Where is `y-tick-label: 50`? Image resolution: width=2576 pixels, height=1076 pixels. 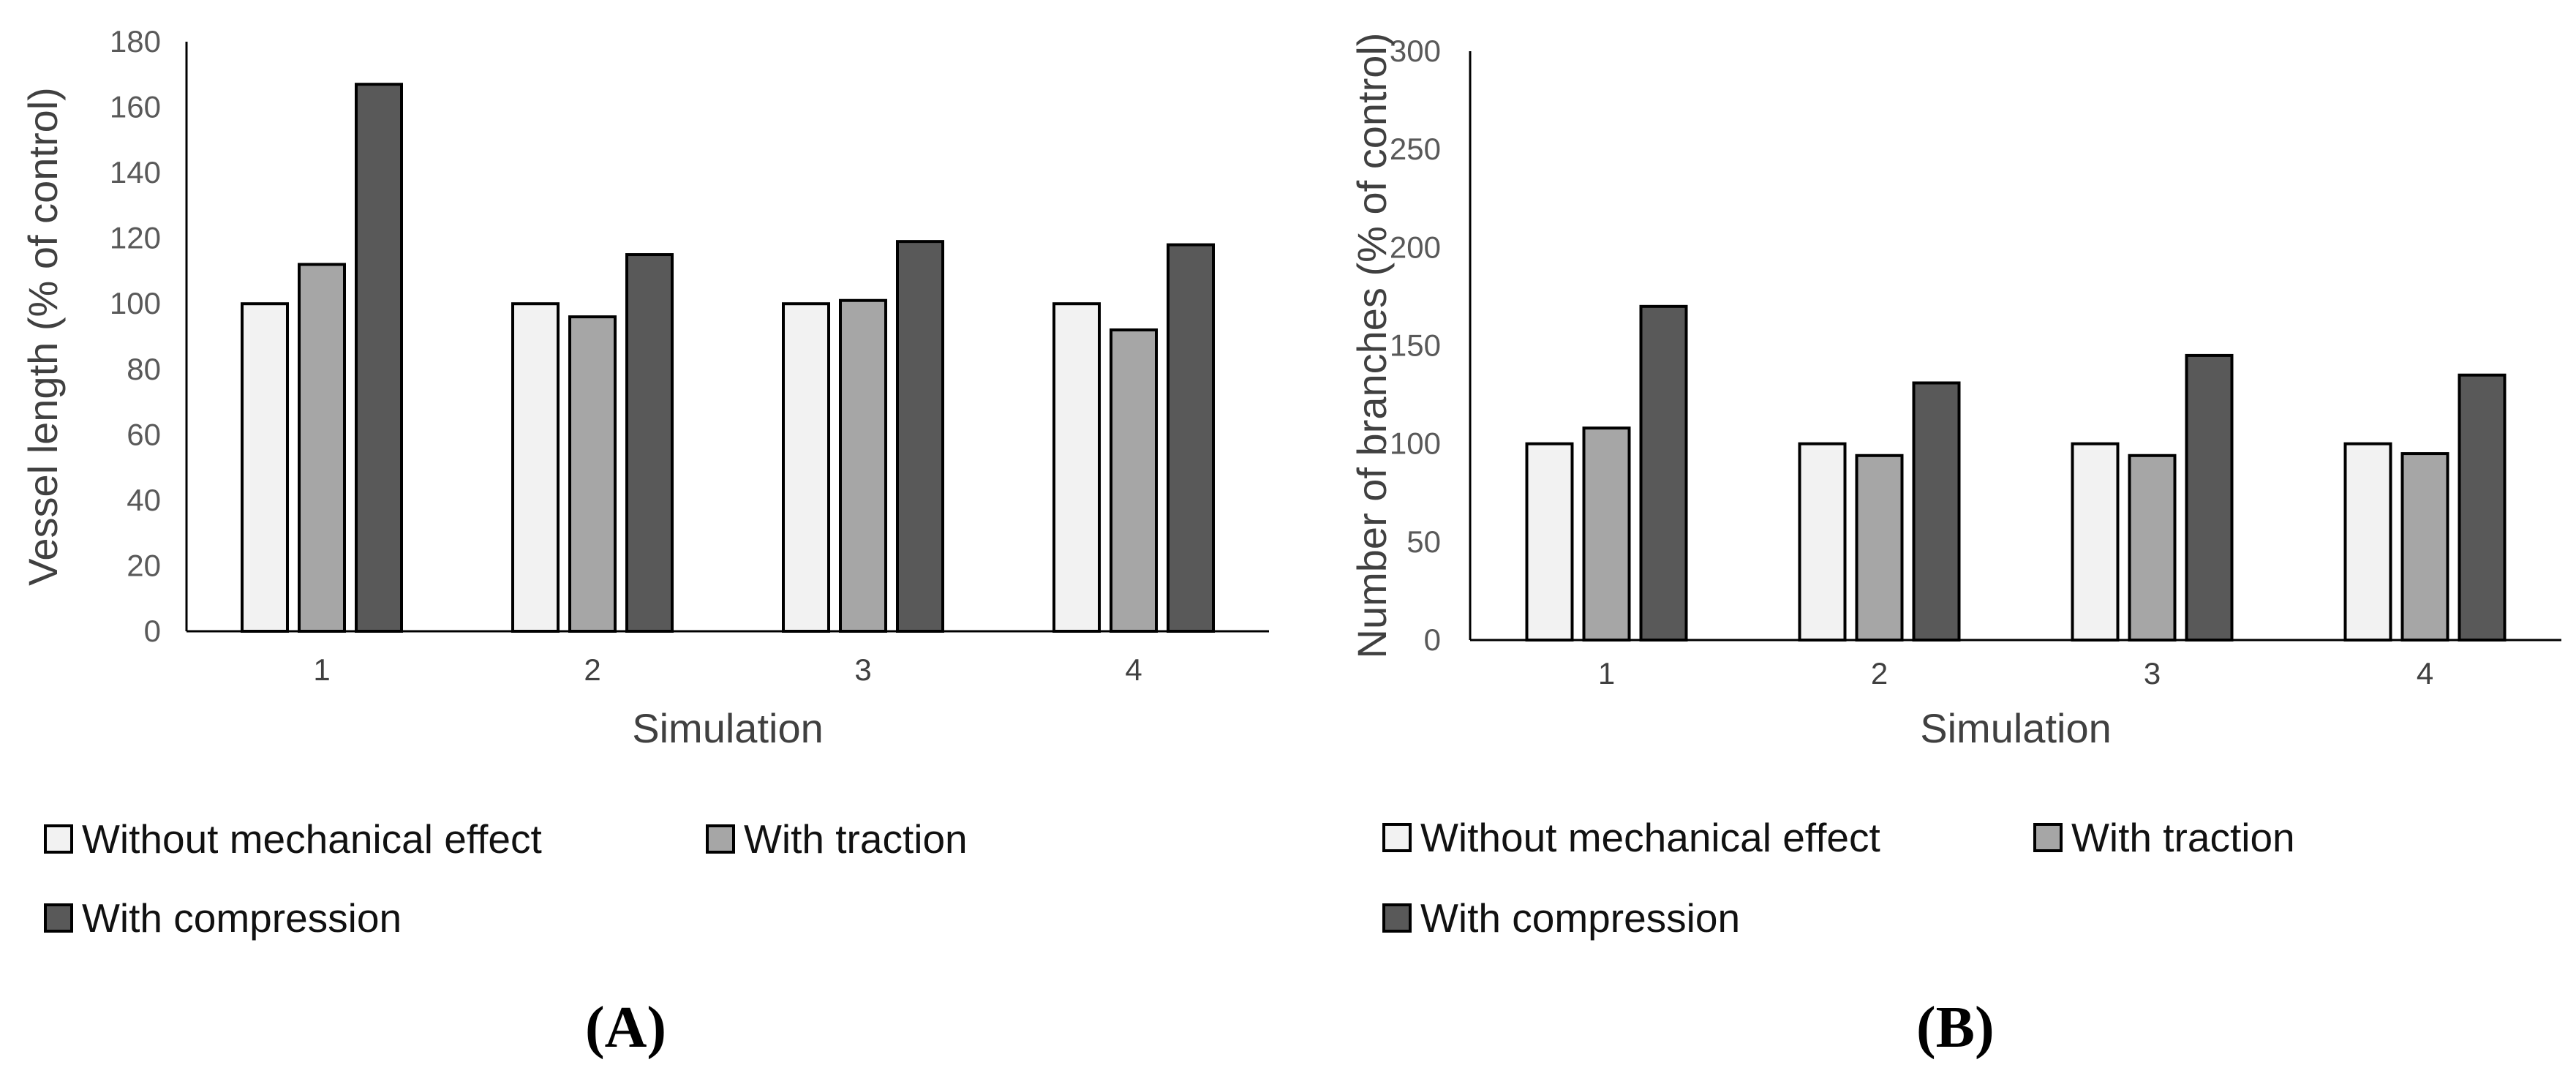
y-tick-label: 50 is located at coordinates (1423, 541).